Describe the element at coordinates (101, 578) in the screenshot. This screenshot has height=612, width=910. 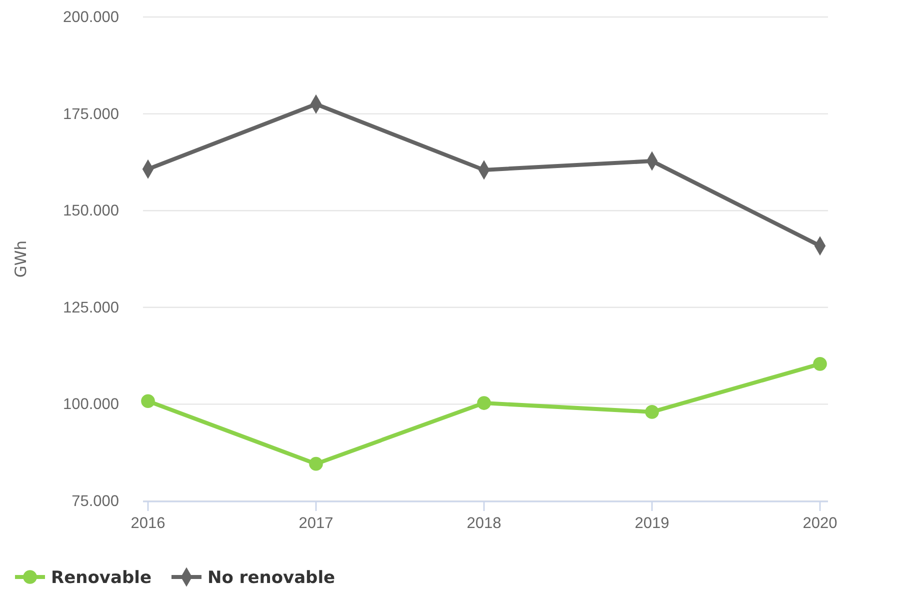
I see `legend-label: Renovable` at that location.